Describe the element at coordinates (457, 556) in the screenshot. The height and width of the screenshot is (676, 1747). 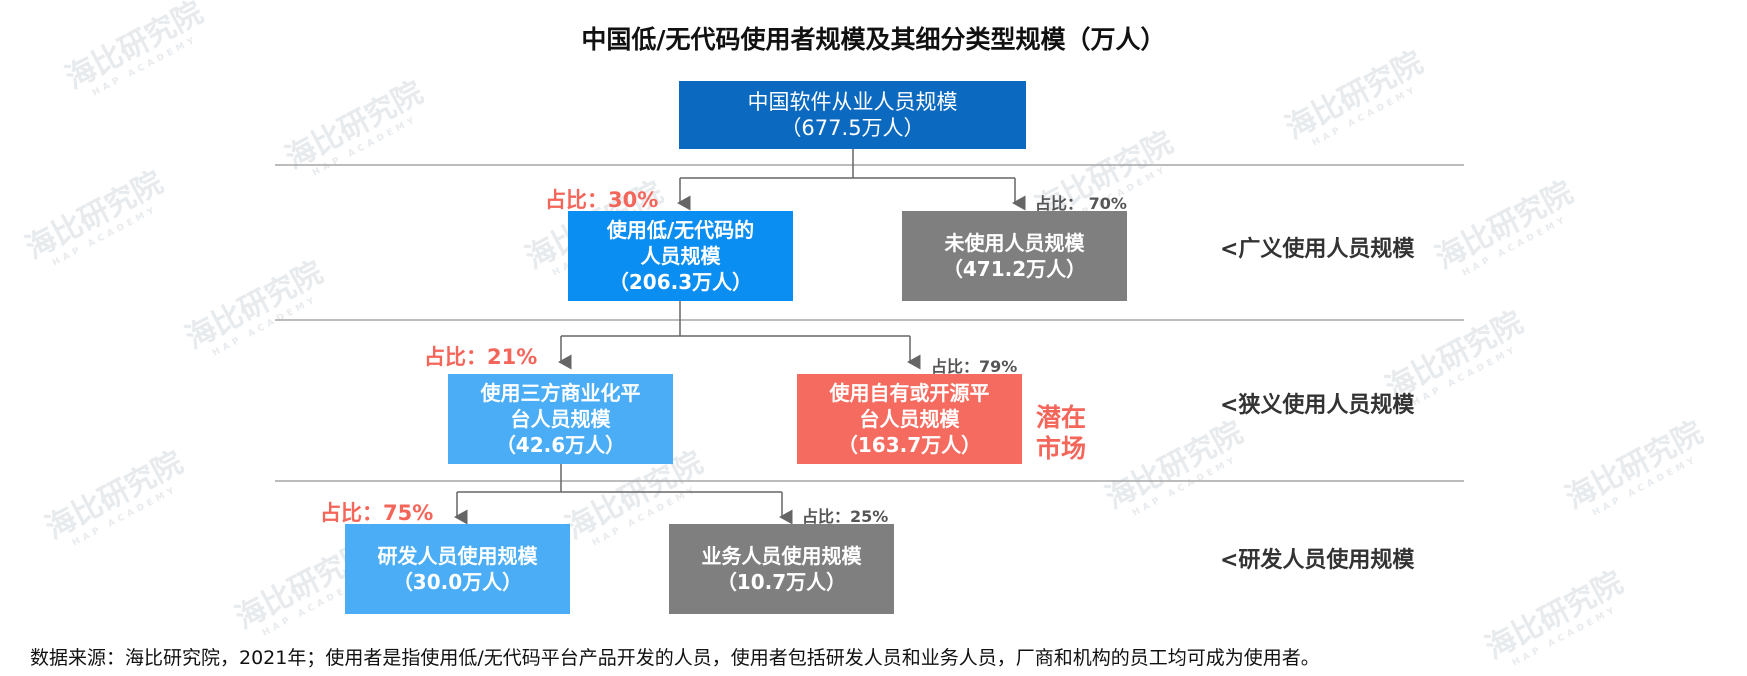
I see `rd-users-label: 研发人员使用规模` at that location.